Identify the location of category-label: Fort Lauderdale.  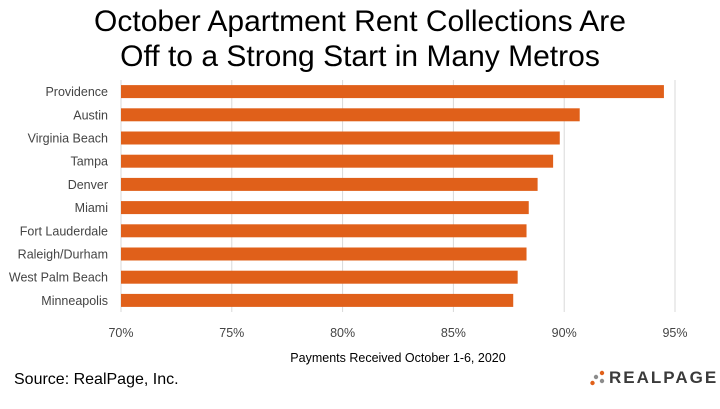
(64, 231).